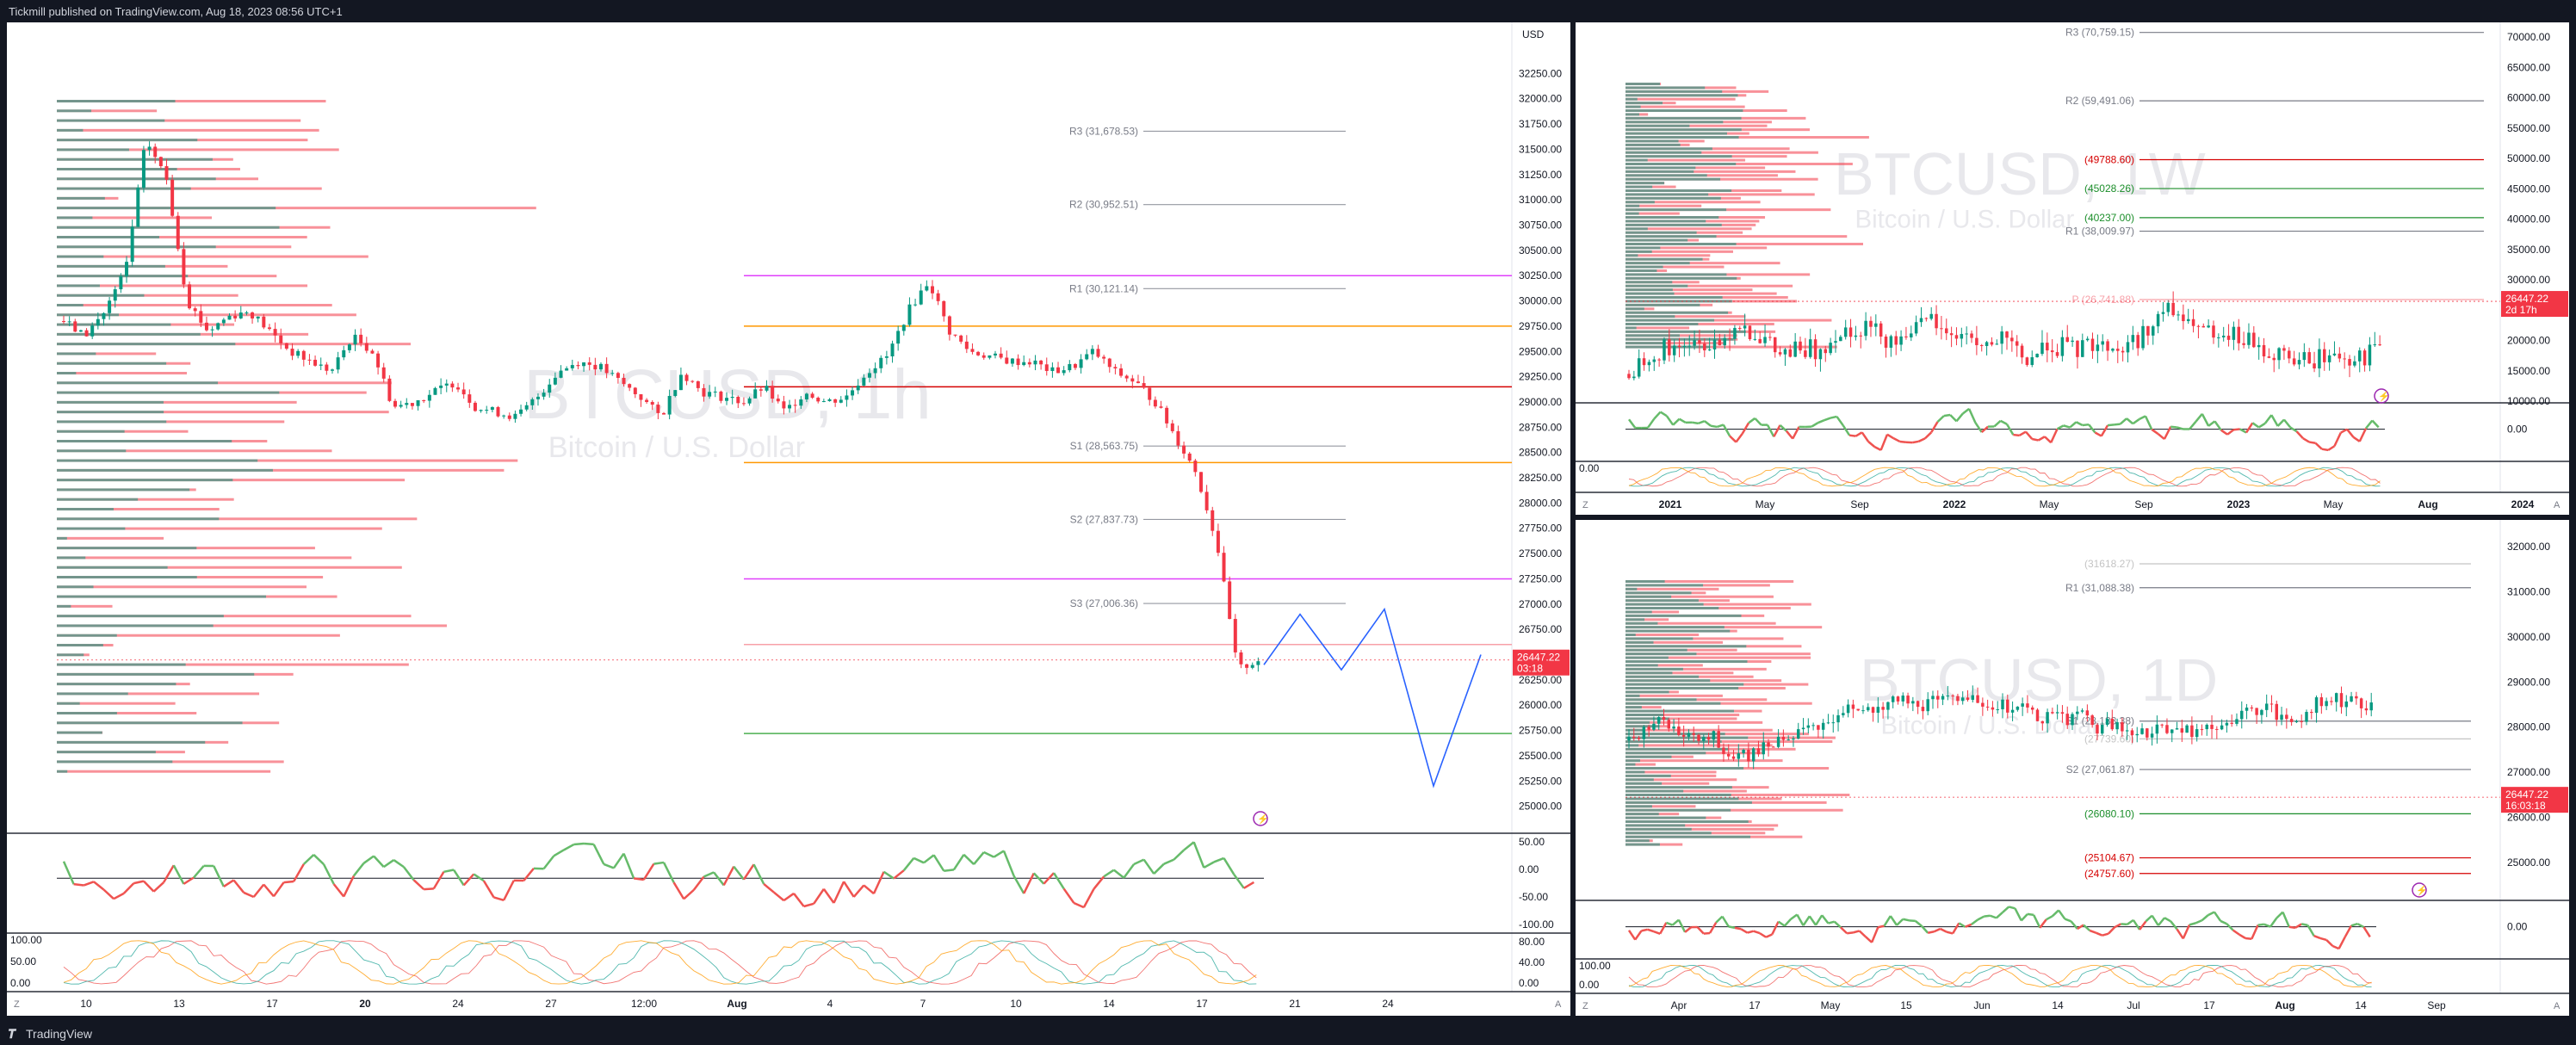 The height and width of the screenshot is (1045, 2576). What do you see at coordinates (1540, 705) in the screenshot?
I see `price-tick-label: 26000.00` at bounding box center [1540, 705].